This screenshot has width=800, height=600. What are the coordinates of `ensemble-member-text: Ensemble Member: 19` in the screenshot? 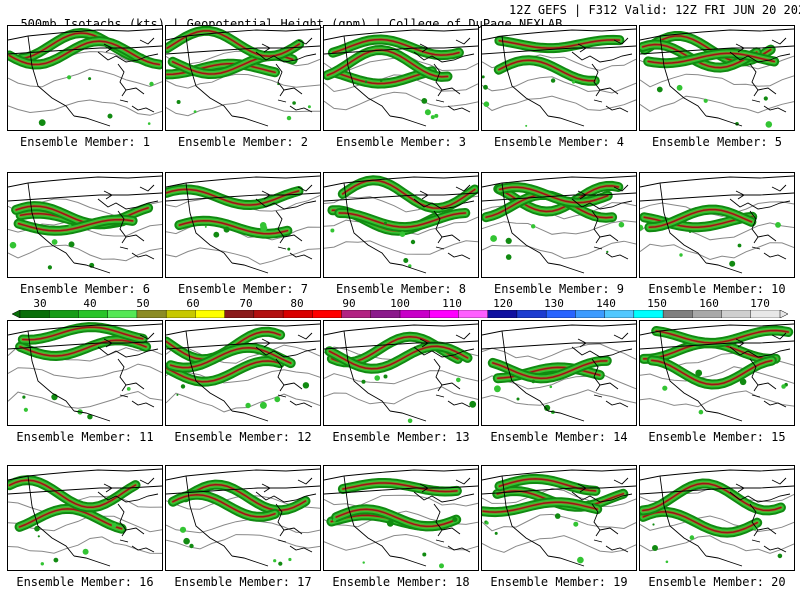 It's located at (559, 582).